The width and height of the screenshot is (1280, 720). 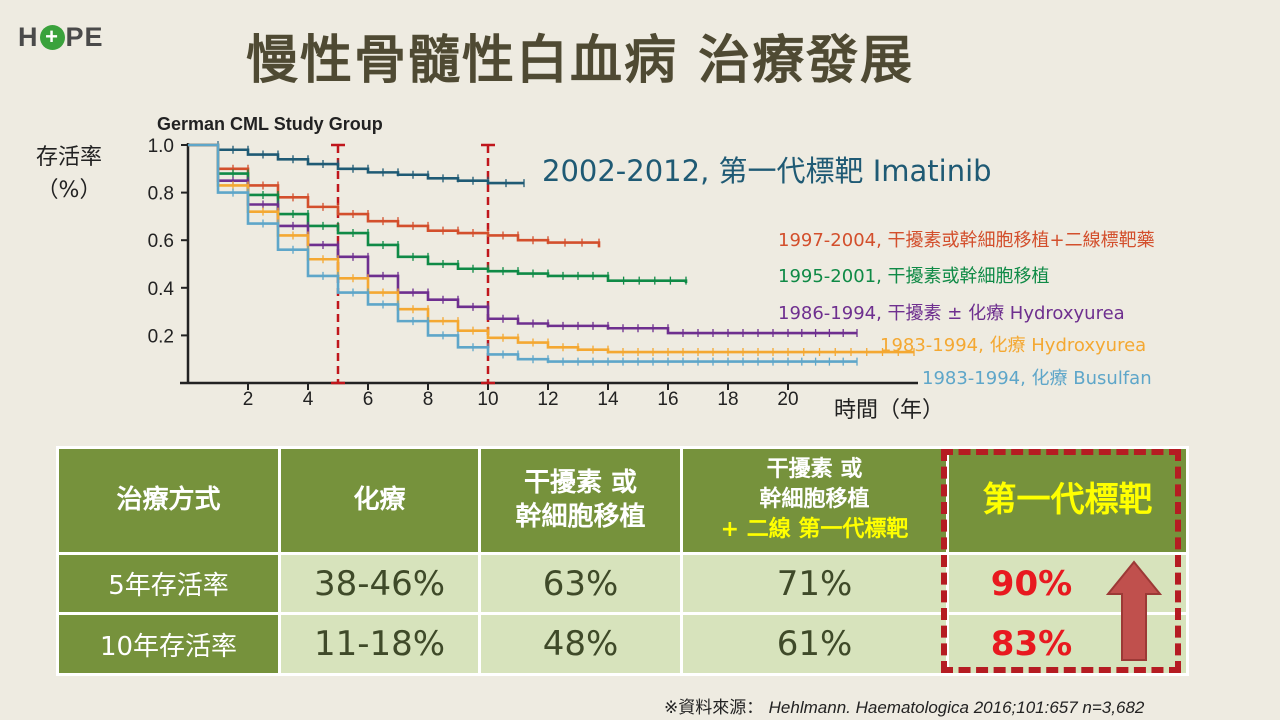 What do you see at coordinates (814, 530) in the screenshot?
I see `header-combo-line3: + 二線 第一代標靶` at bounding box center [814, 530].